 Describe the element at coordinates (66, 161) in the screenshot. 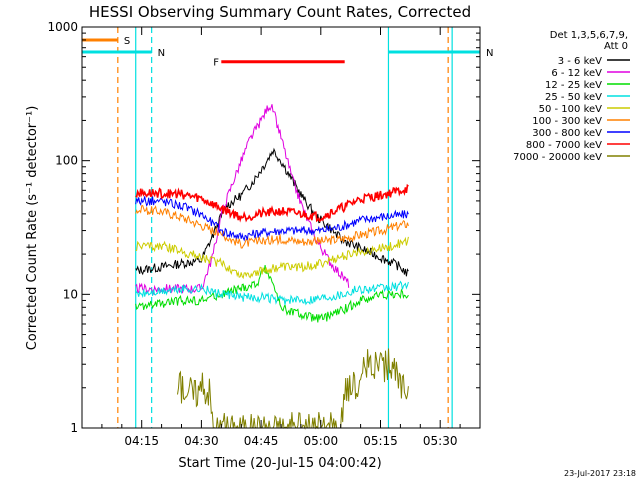

I see `y-tick-label-2: 100` at that location.